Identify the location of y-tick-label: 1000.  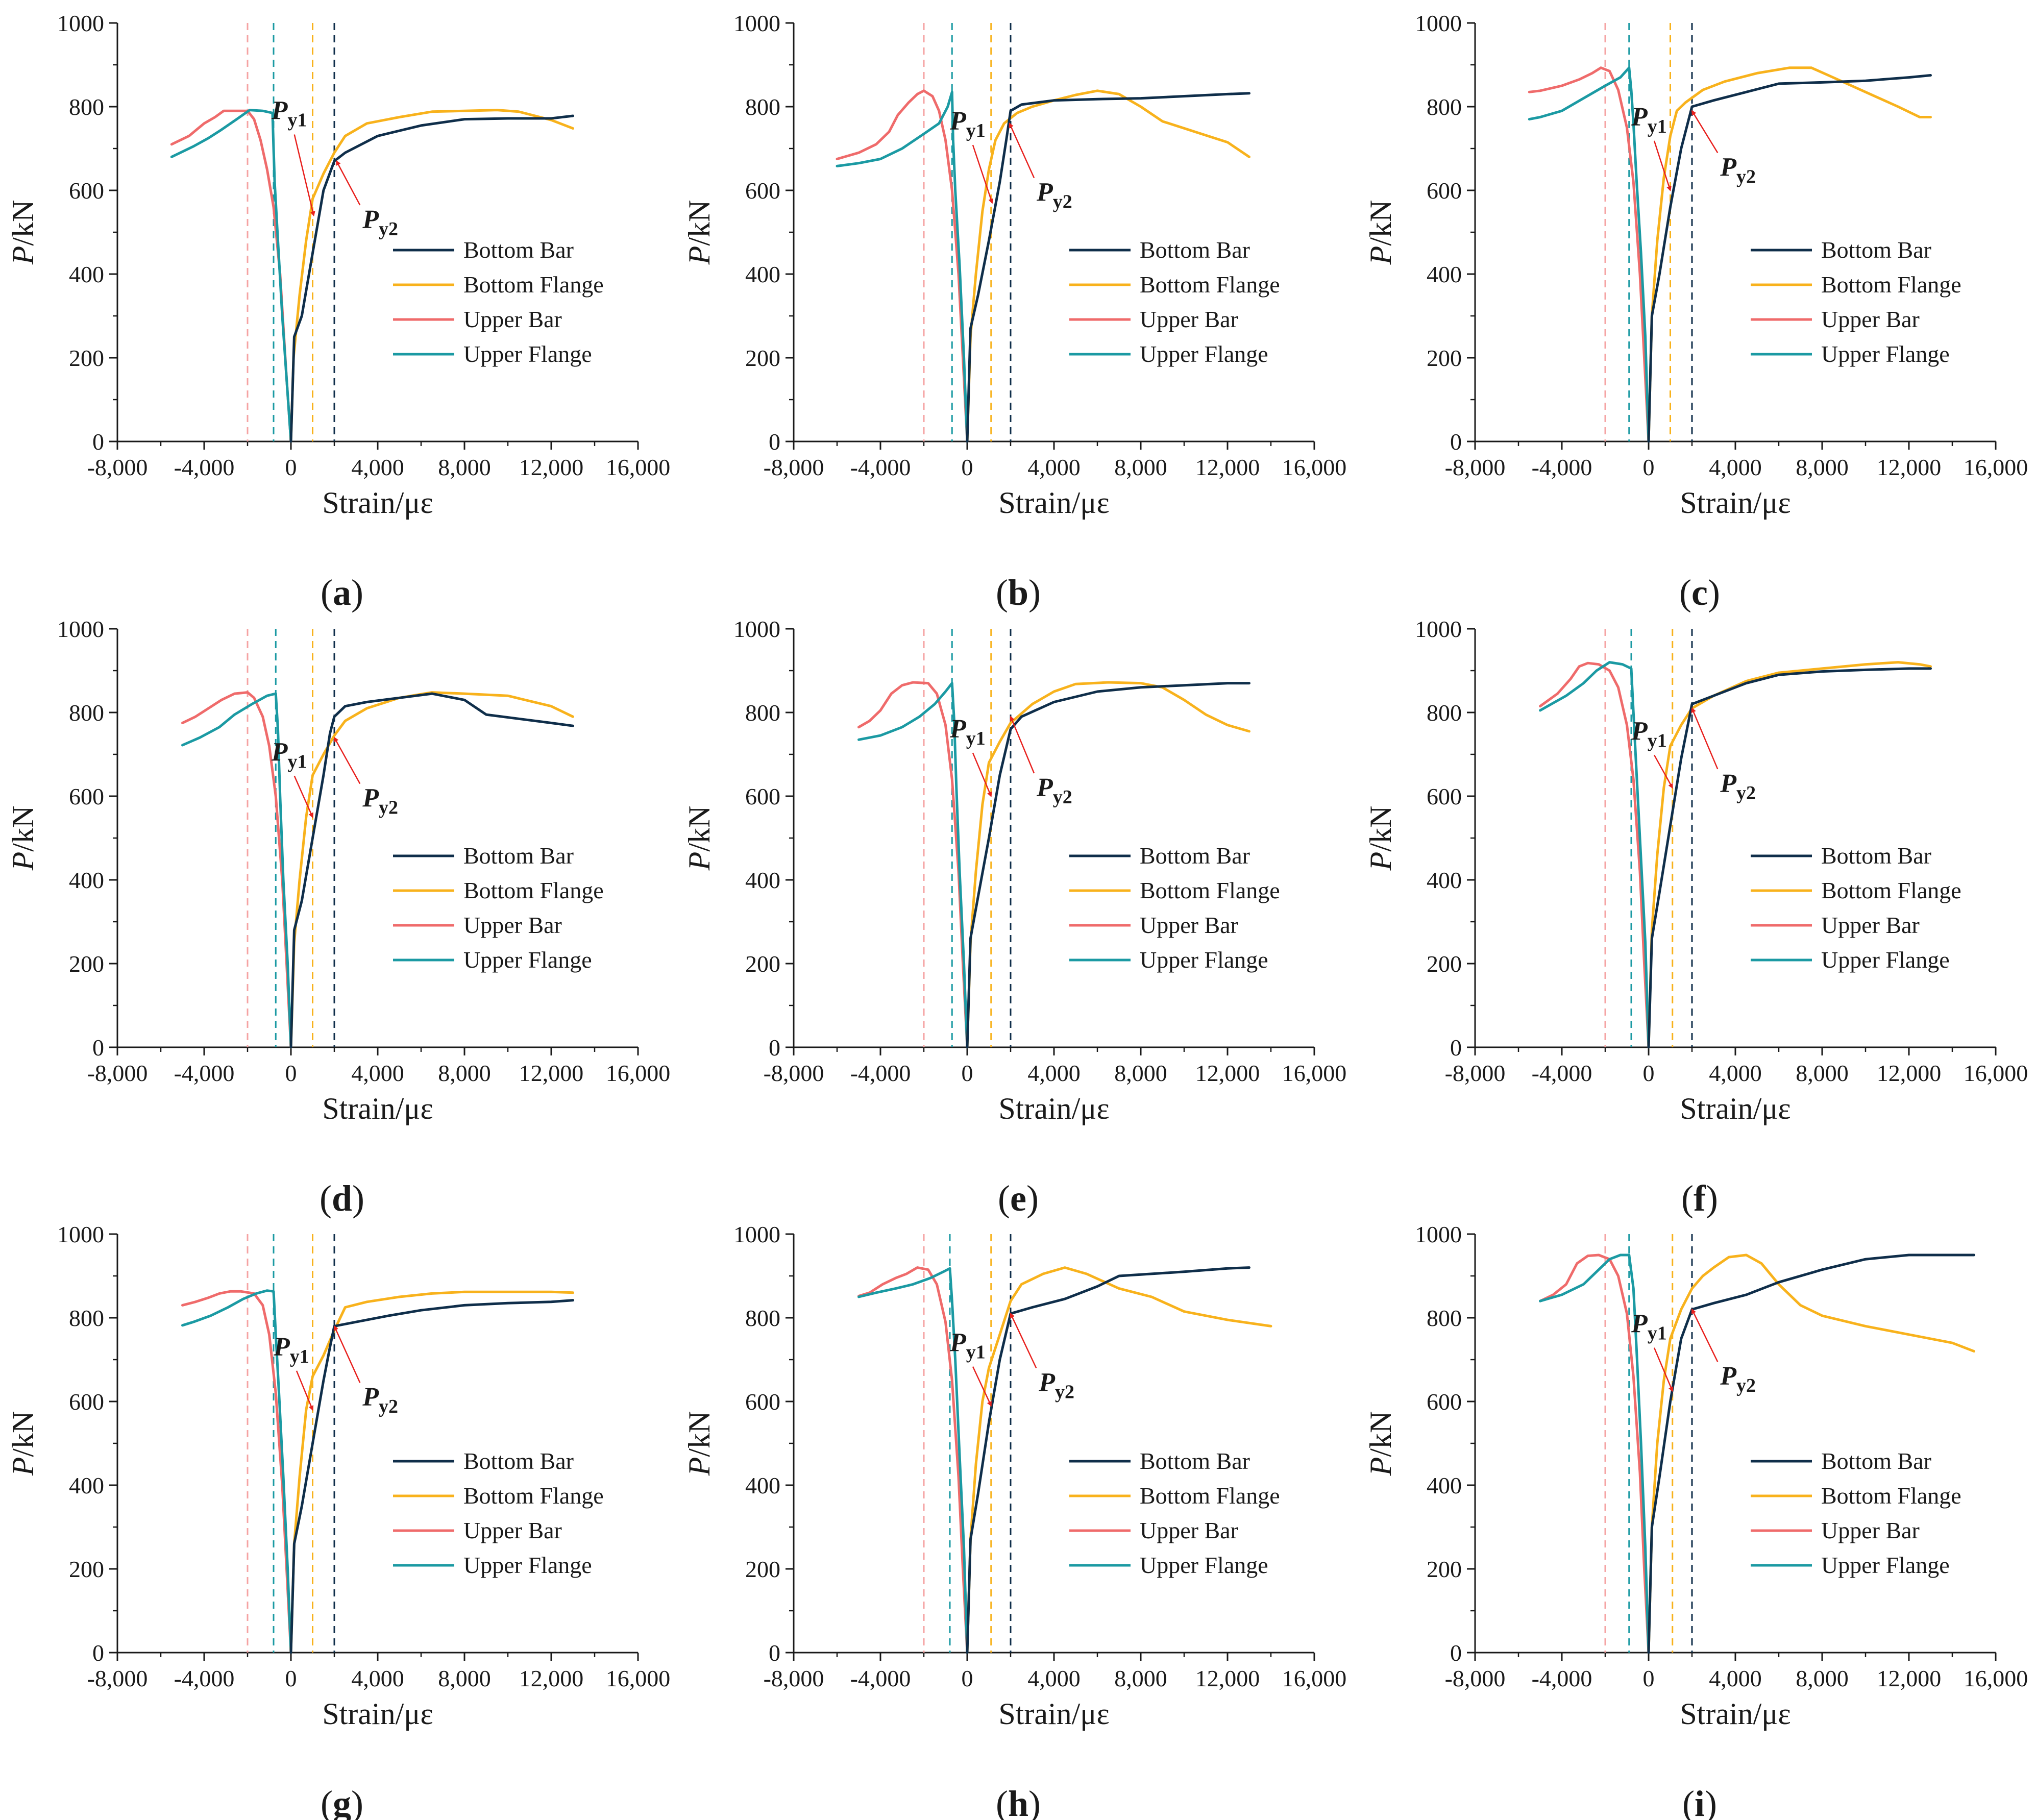
(756, 23).